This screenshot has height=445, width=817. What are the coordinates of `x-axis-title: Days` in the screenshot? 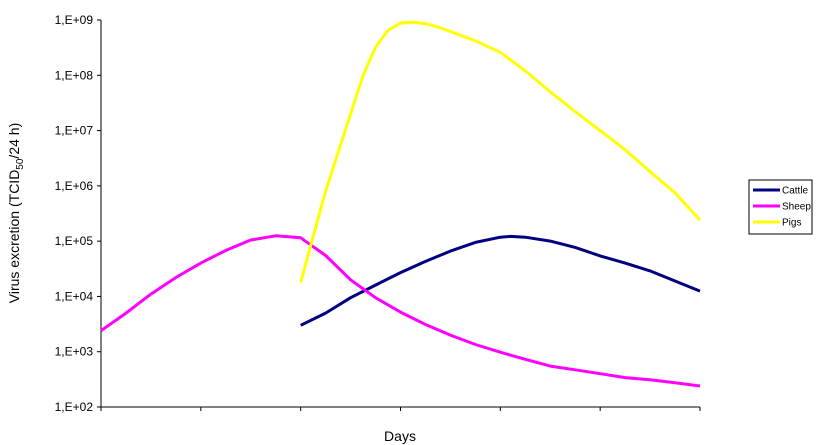 It's located at (400, 436).